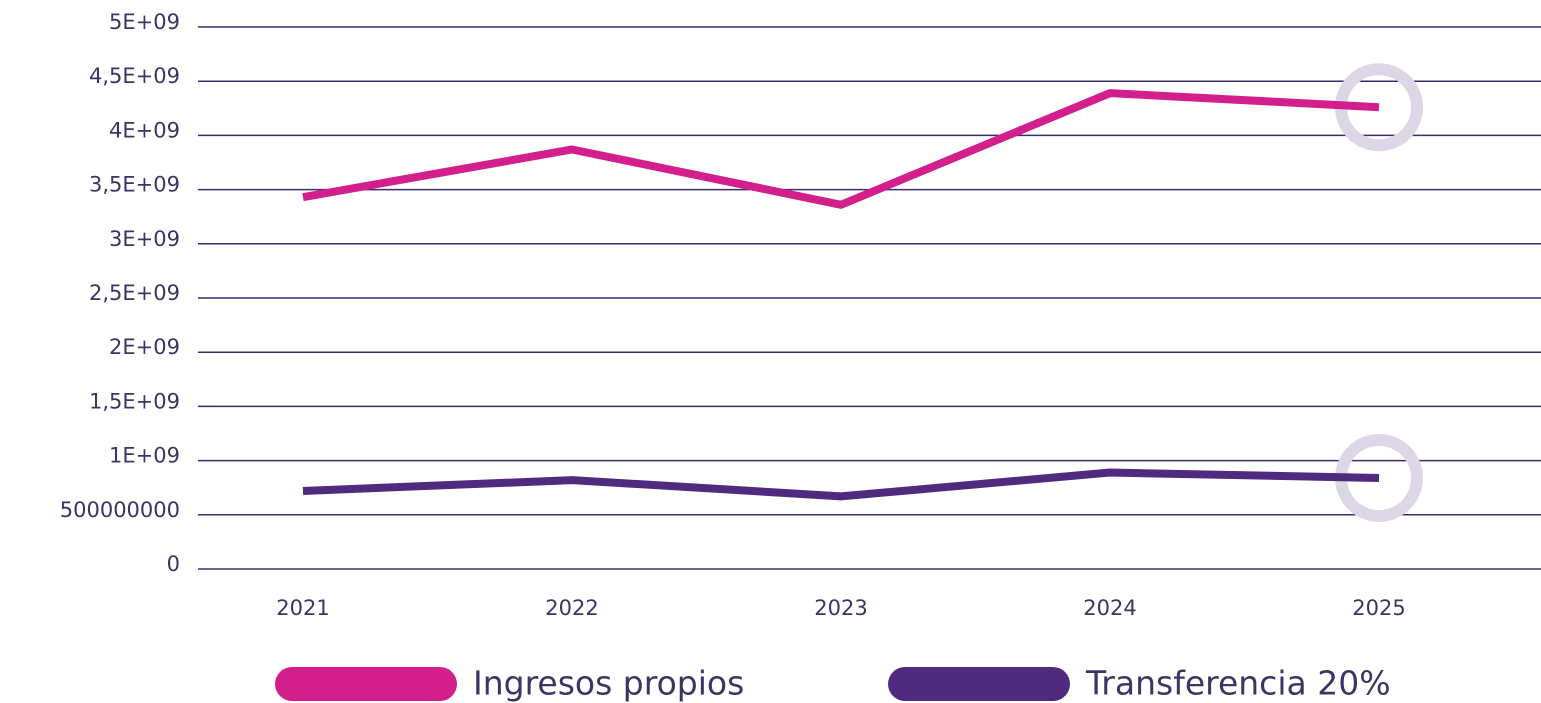 The height and width of the screenshot is (703, 1541). What do you see at coordinates (1378, 608) in the screenshot?
I see `x-tick-label: 2025` at bounding box center [1378, 608].